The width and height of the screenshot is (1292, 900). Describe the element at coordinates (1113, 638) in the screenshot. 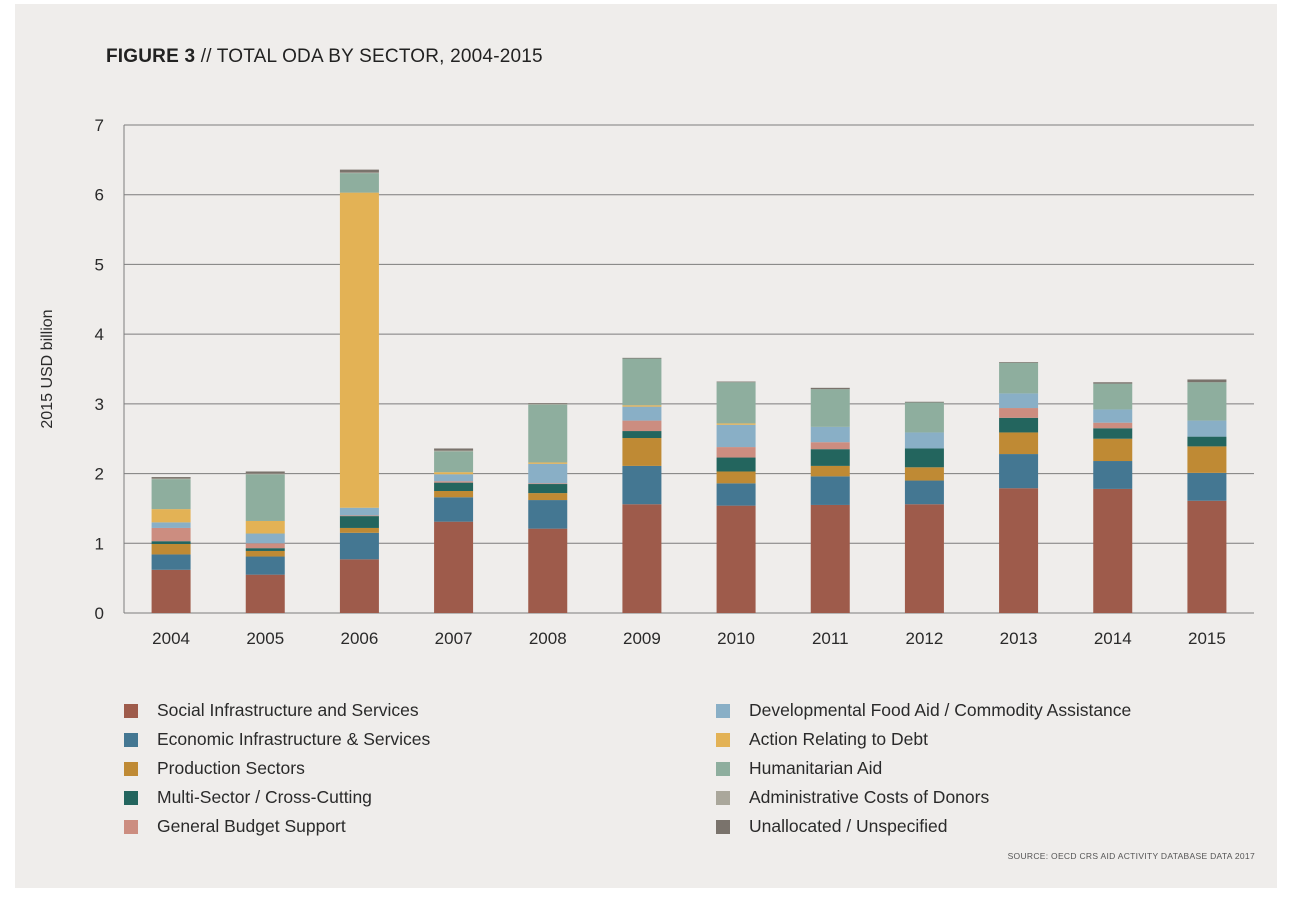

I see `x-tick-label: 2014` at that location.